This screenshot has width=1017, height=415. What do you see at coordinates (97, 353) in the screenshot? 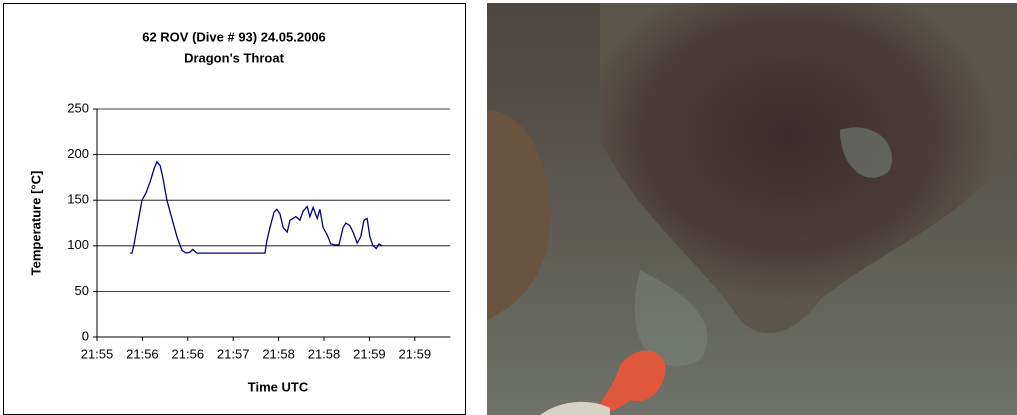
I see `x-tick-label: 21:55` at bounding box center [97, 353].